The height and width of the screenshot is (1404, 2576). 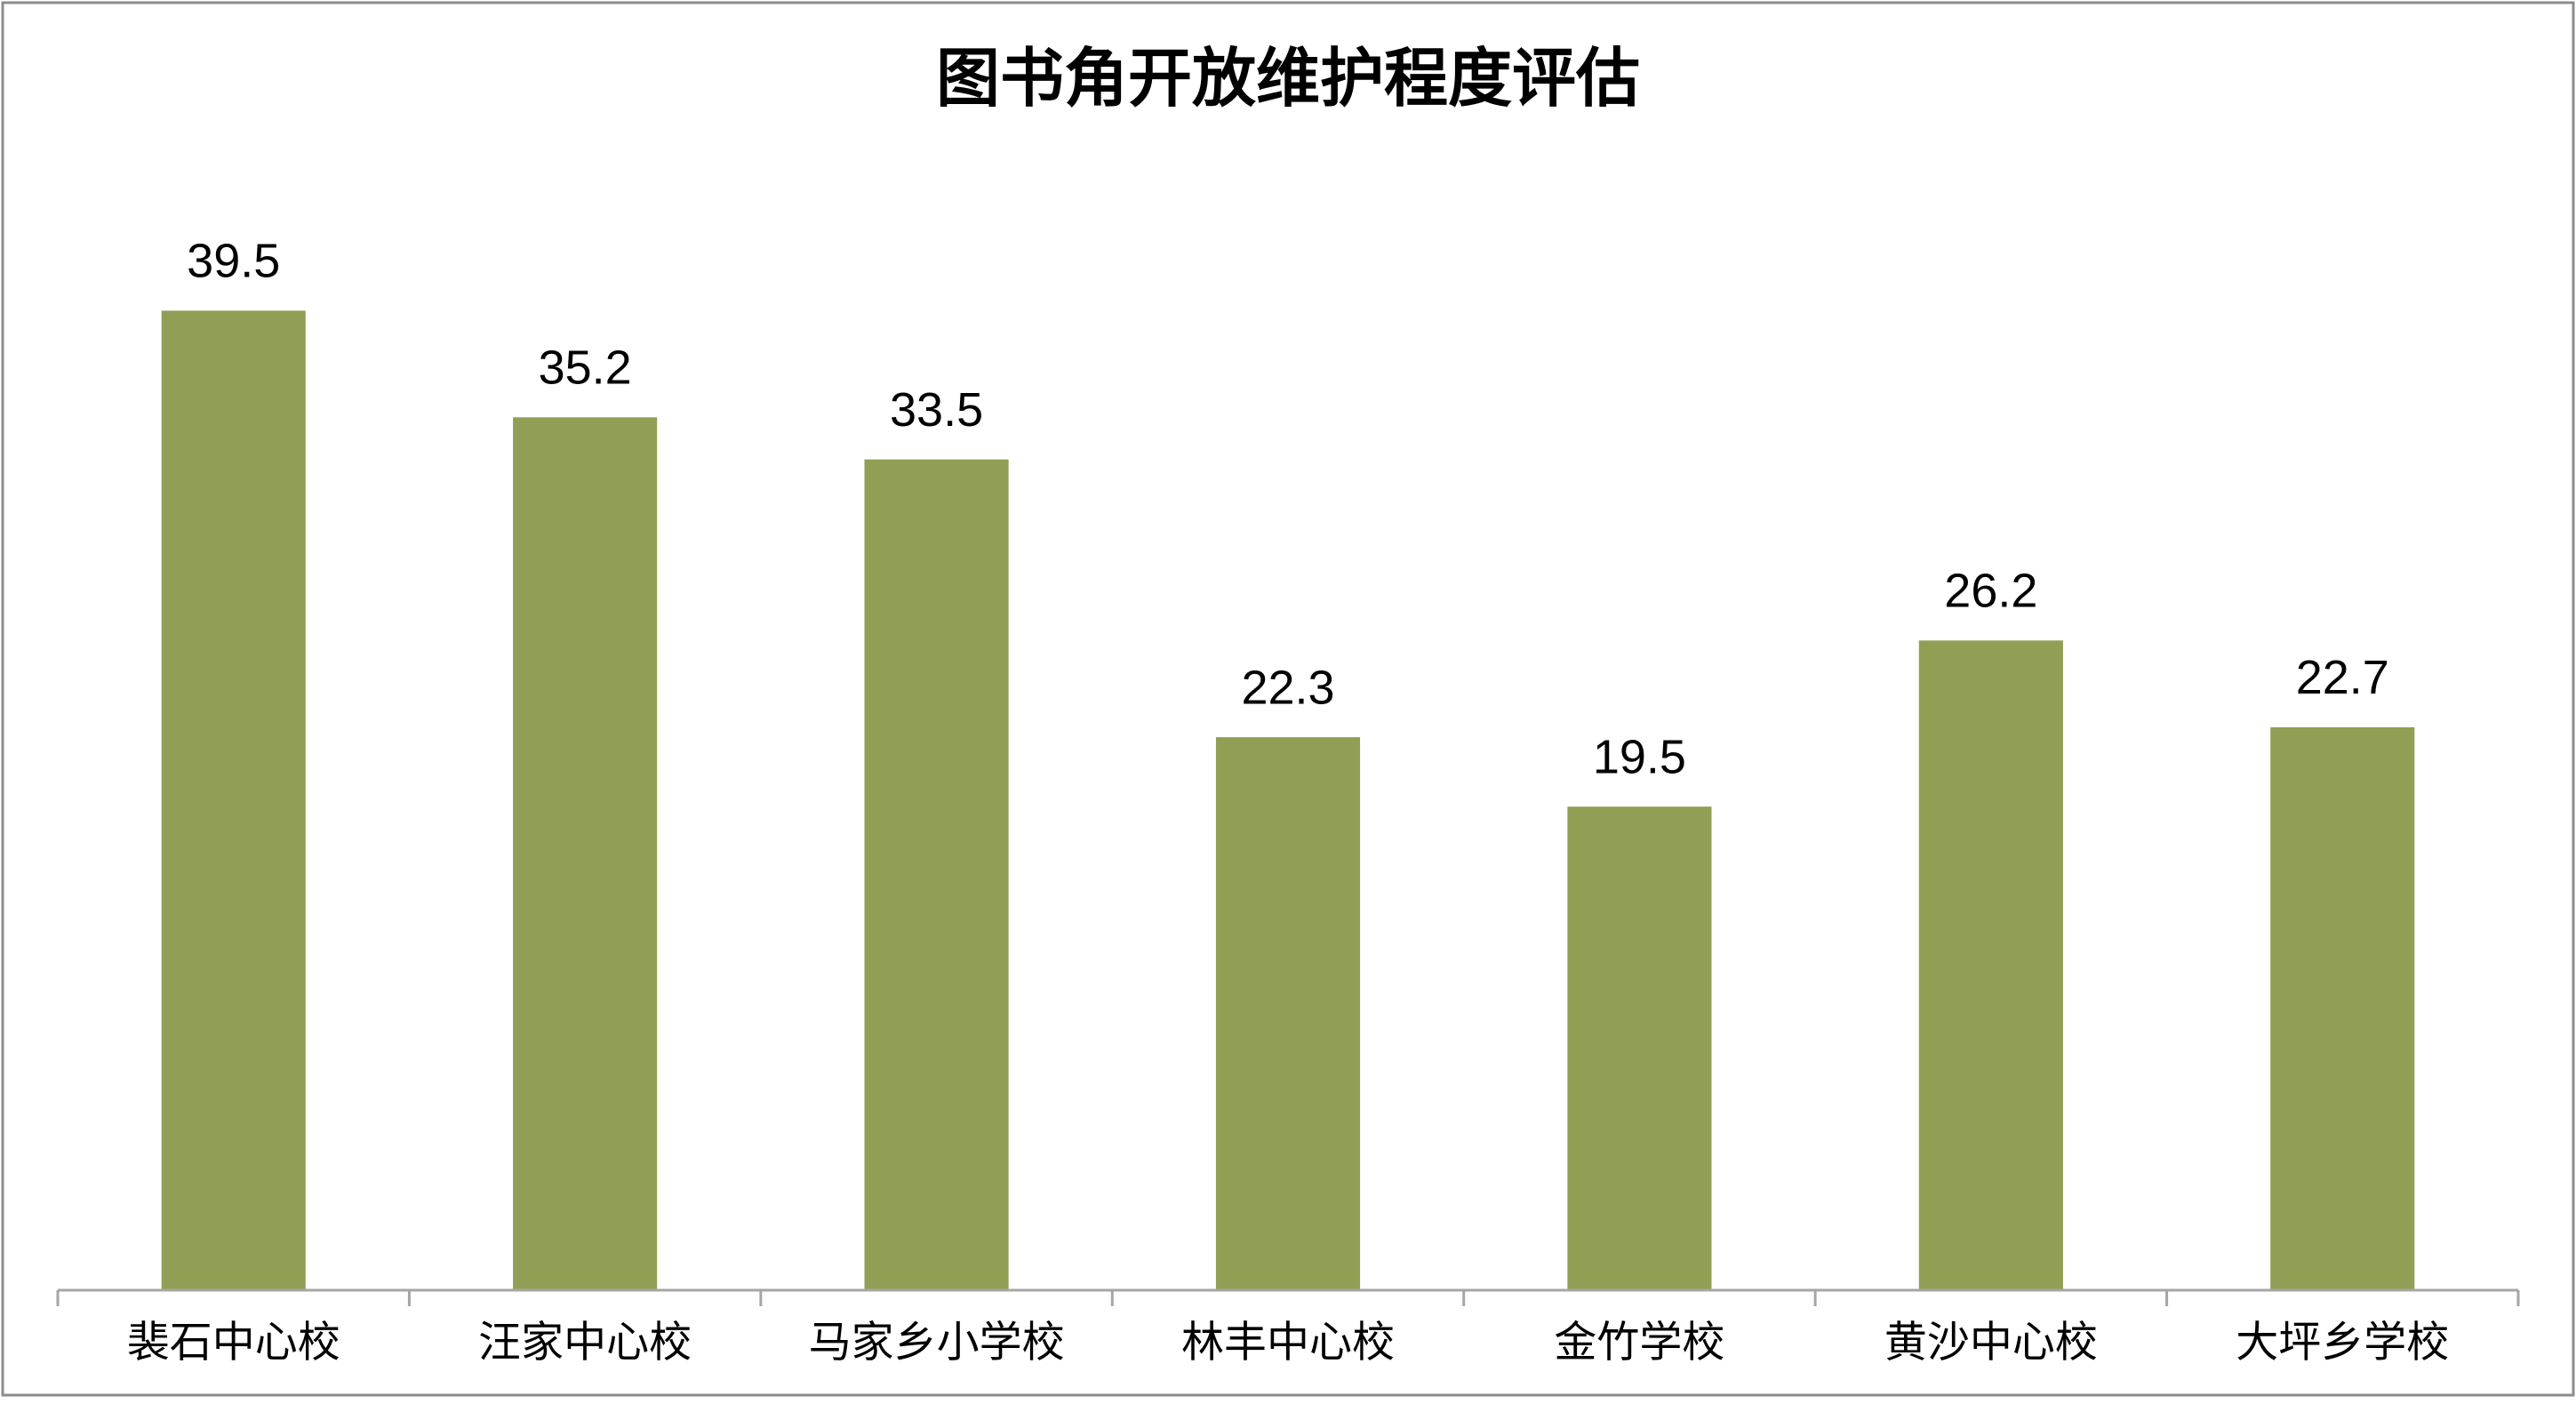 I want to click on x-tick-label: 马家乡小学校, so click(x=937, y=1344).